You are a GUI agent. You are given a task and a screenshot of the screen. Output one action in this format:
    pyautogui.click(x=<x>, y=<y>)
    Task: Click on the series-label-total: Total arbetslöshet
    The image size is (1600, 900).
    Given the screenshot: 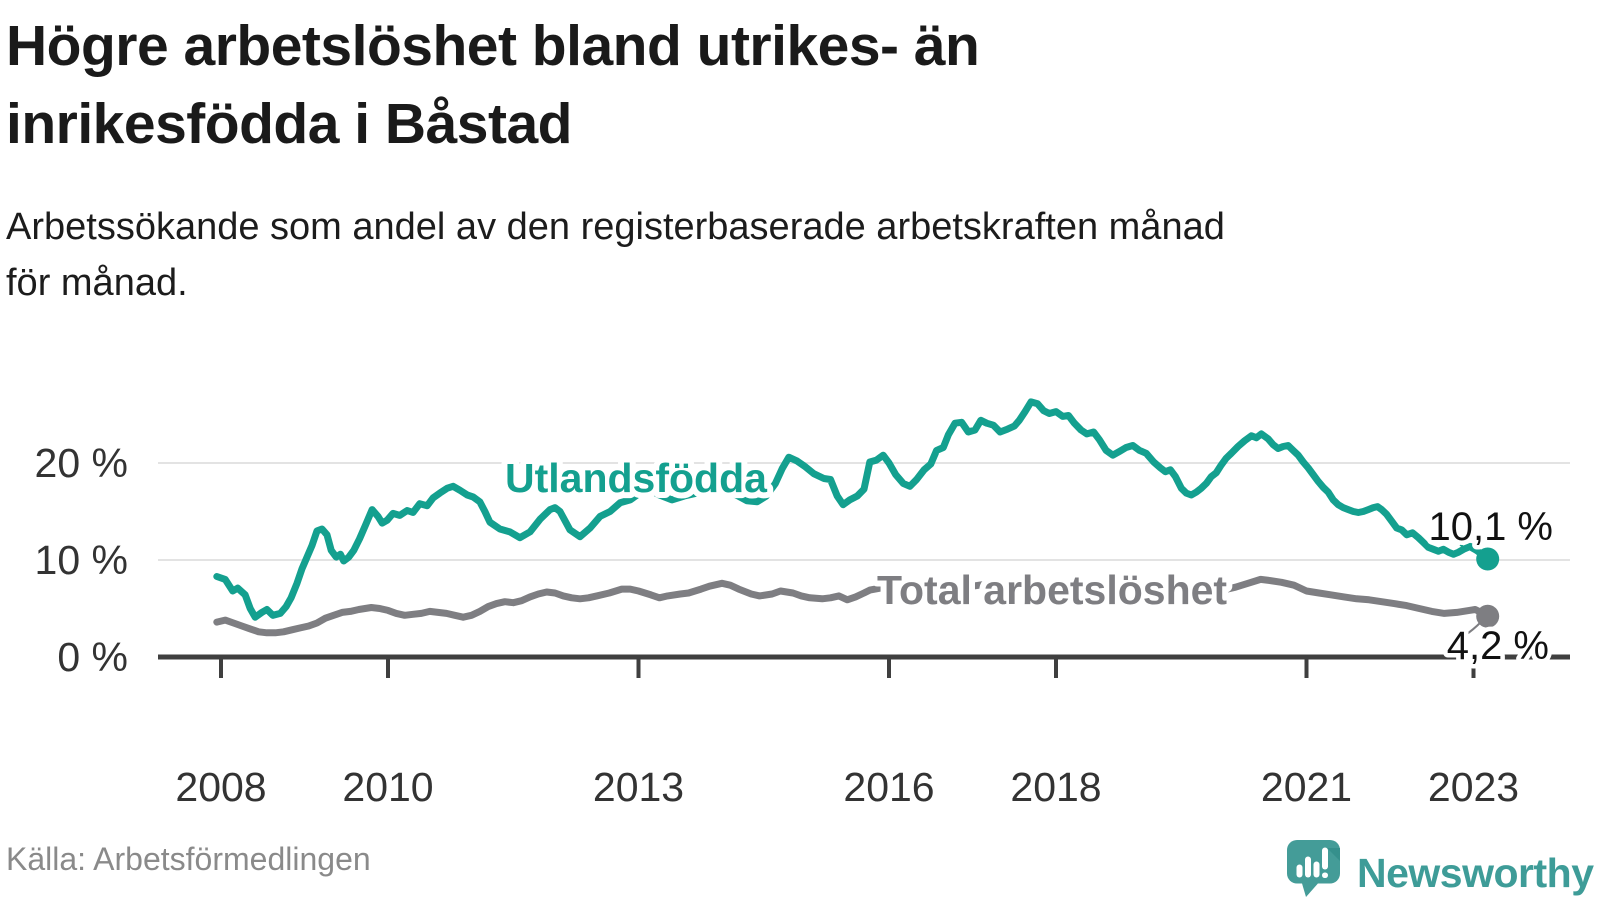 What is the action you would take?
    pyautogui.click(x=1052, y=590)
    